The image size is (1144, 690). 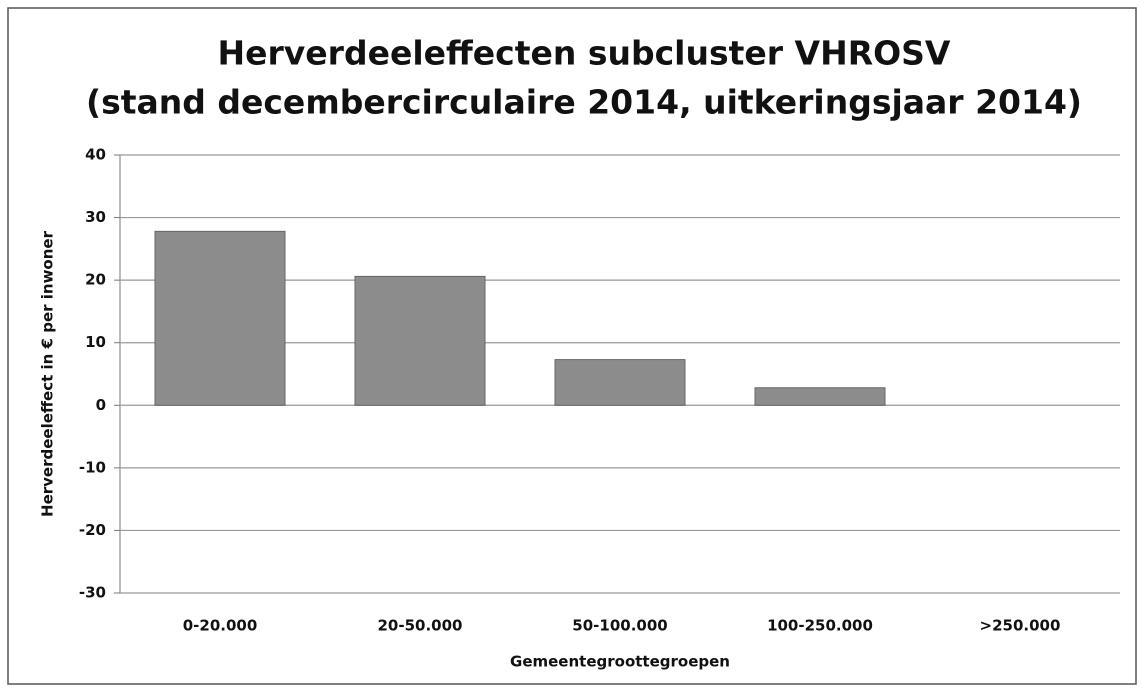 I want to click on x-tick-label: 20-50.000, so click(x=420, y=626).